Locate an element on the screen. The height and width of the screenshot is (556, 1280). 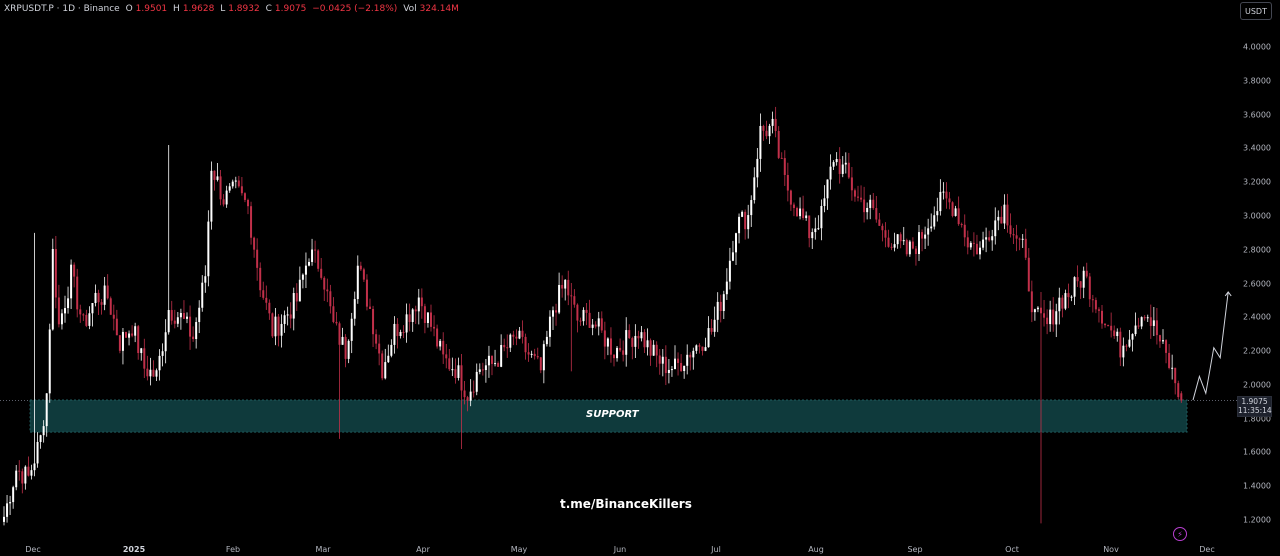
price-tick-label: 3.8000 is located at coordinates (1257, 81).